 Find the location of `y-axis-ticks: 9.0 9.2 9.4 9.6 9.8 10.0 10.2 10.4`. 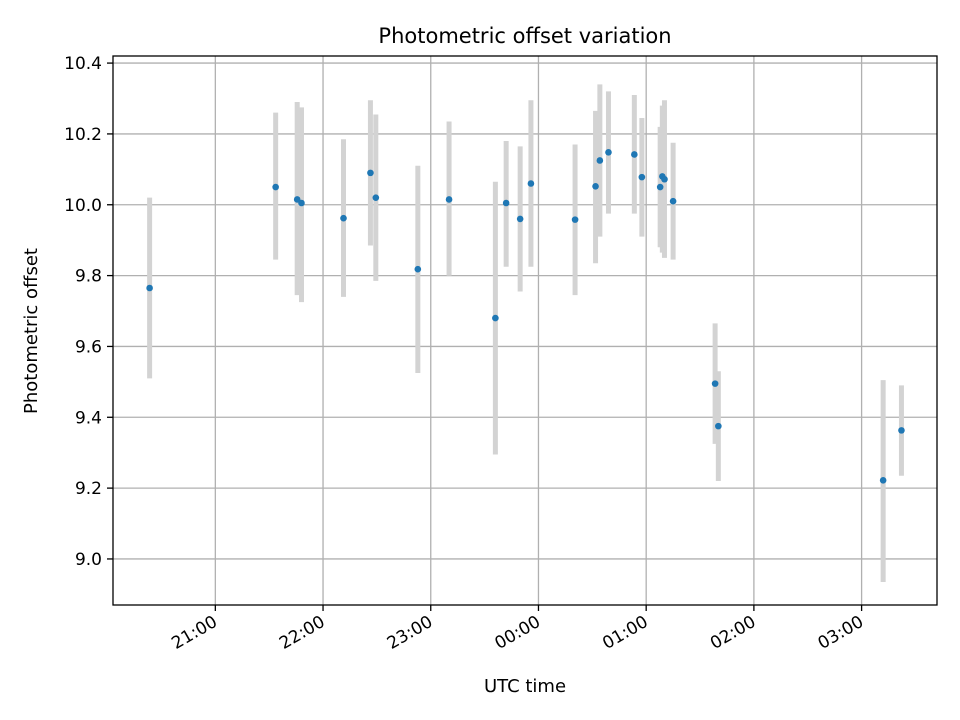

y-axis-ticks: 9.0 9.2 9.4 9.6 9.8 10.0 10.2 10.4 is located at coordinates (88, 312).